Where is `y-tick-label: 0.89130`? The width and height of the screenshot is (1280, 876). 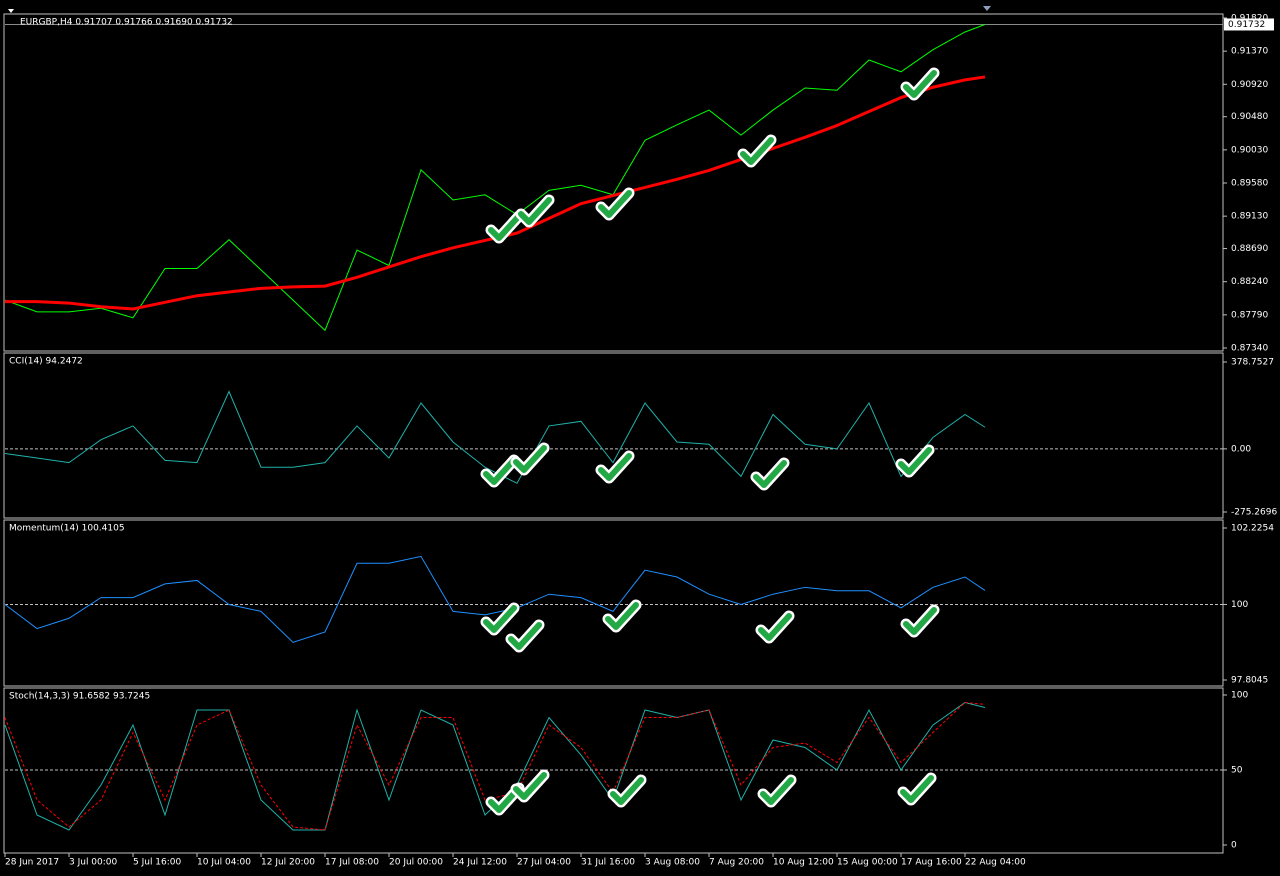
y-tick-label: 0.89130 is located at coordinates (1249, 217).